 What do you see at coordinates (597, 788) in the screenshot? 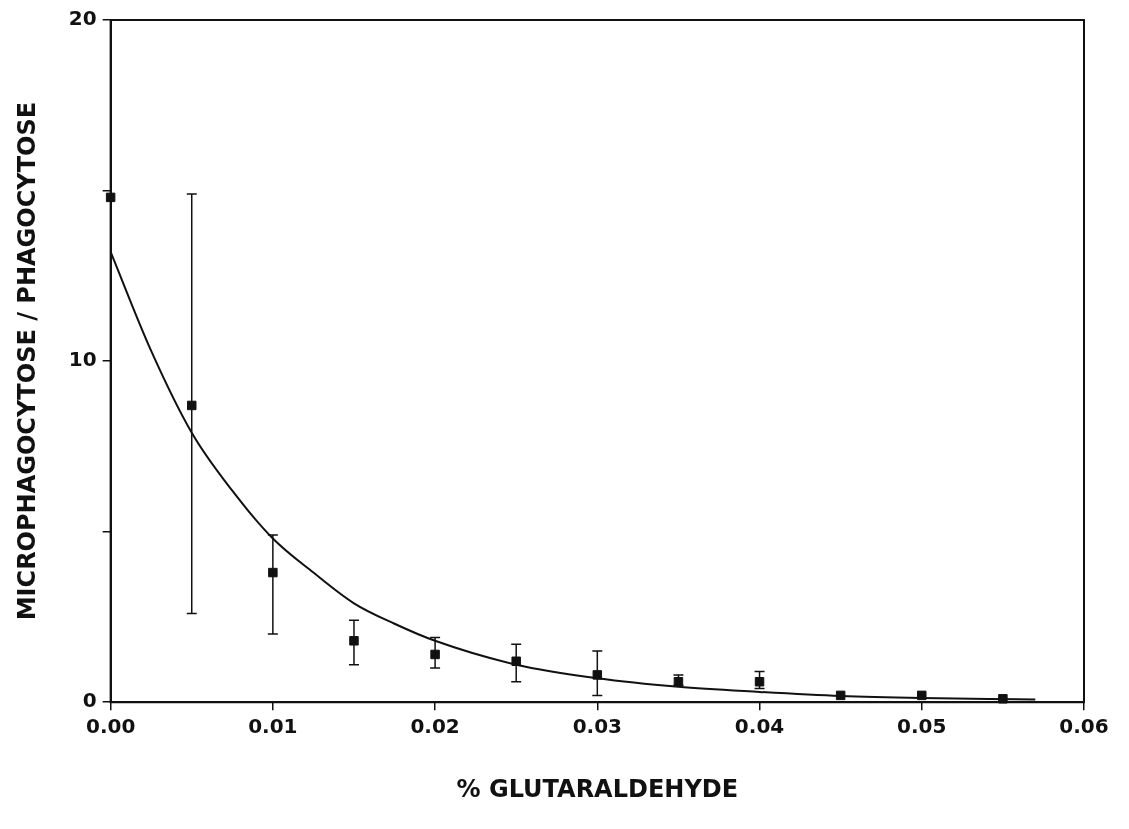
I see `x-axis-title: % GLUTARALDEHYDE` at bounding box center [597, 788].